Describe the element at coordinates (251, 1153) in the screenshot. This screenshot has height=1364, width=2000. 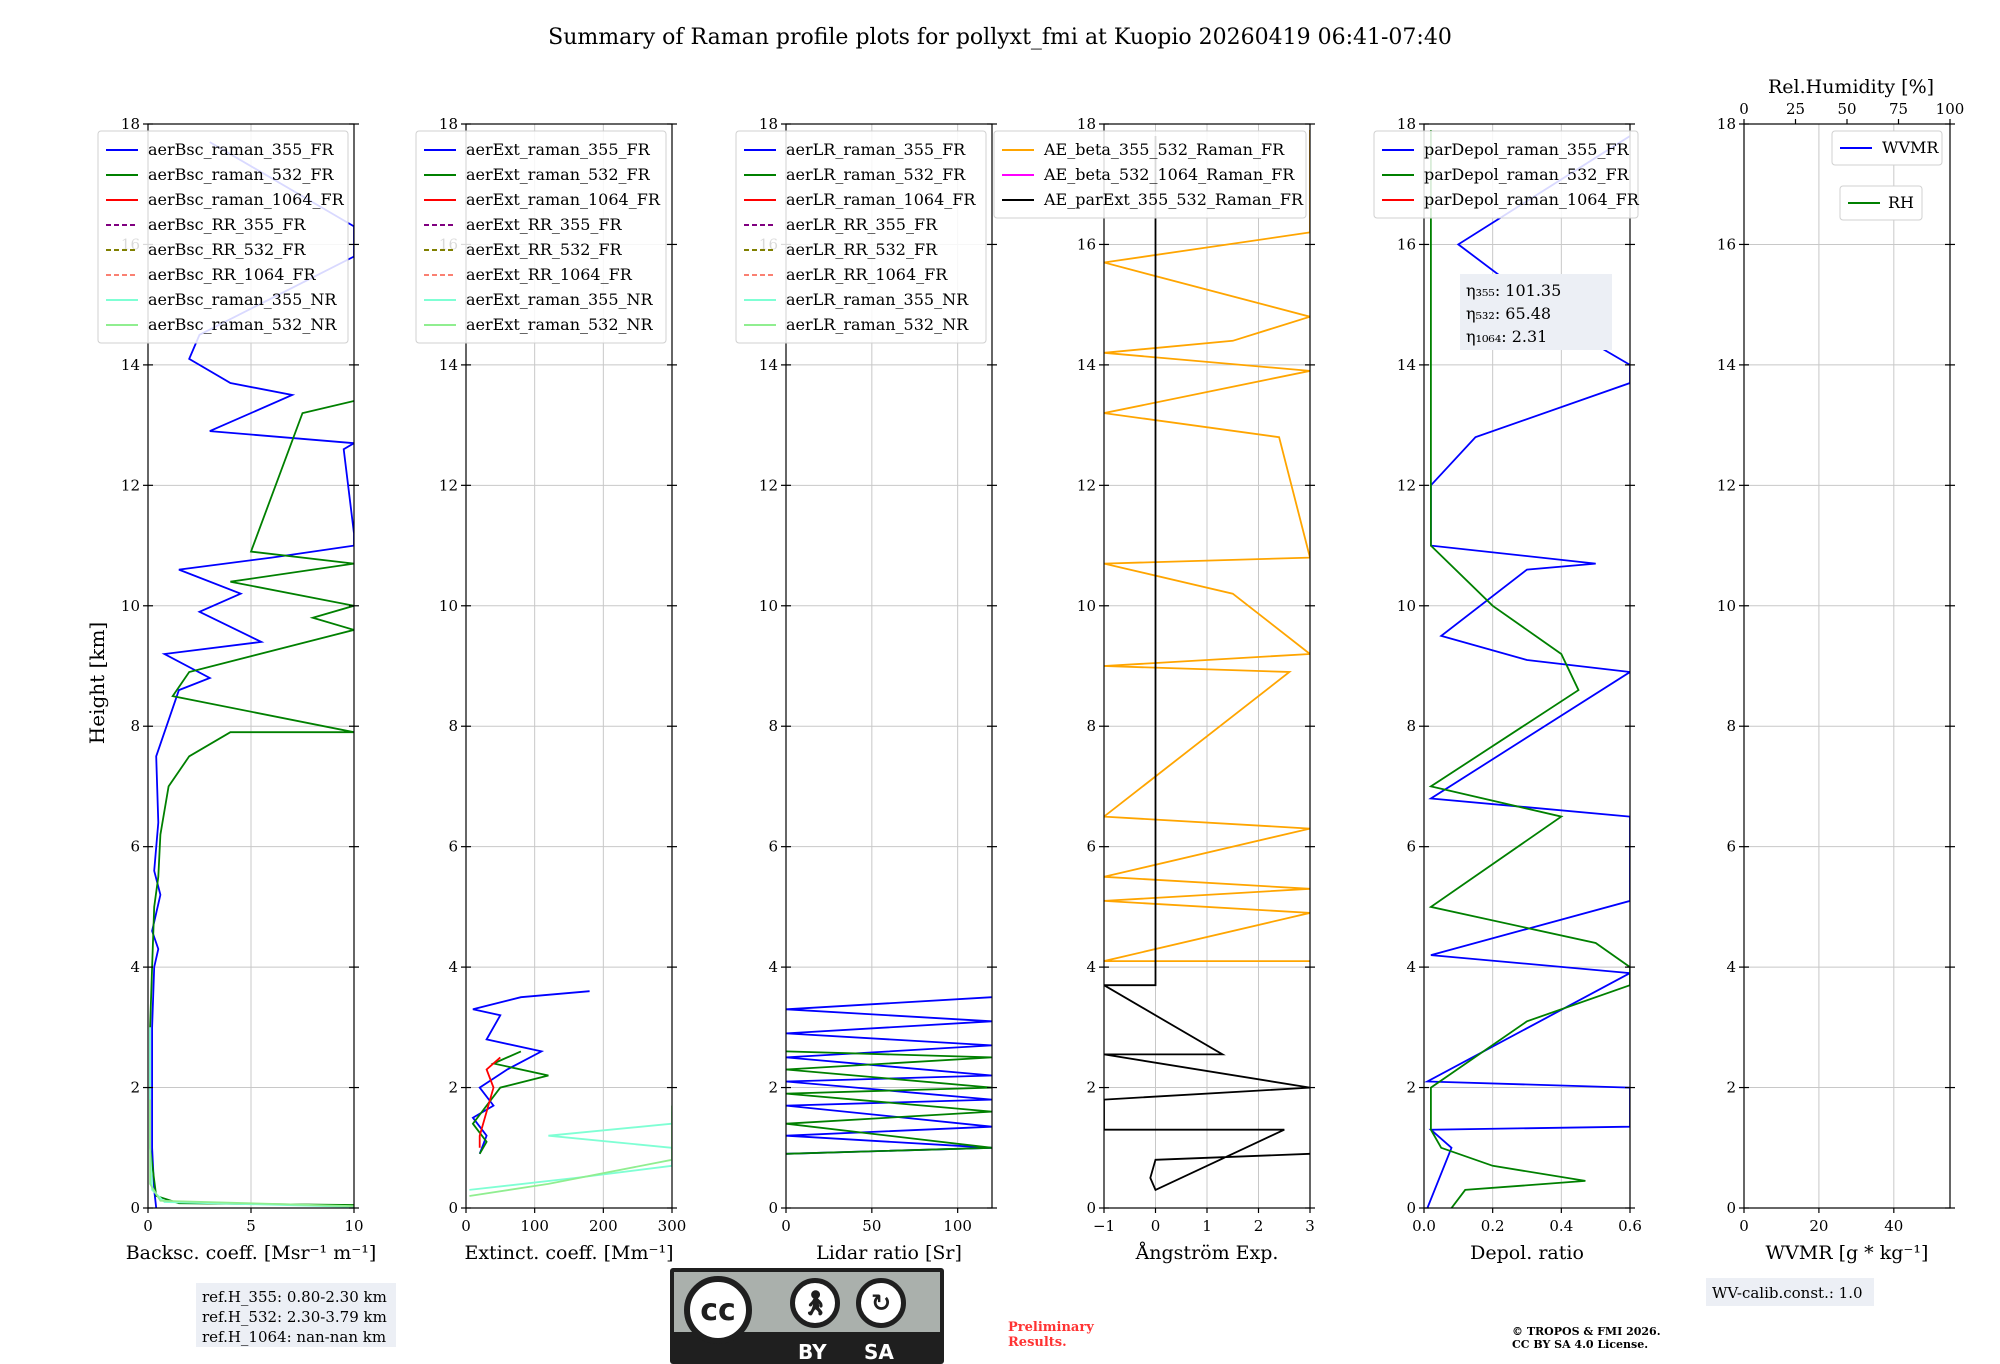
I see `series-aerBsc_raman_532_NR` at that location.